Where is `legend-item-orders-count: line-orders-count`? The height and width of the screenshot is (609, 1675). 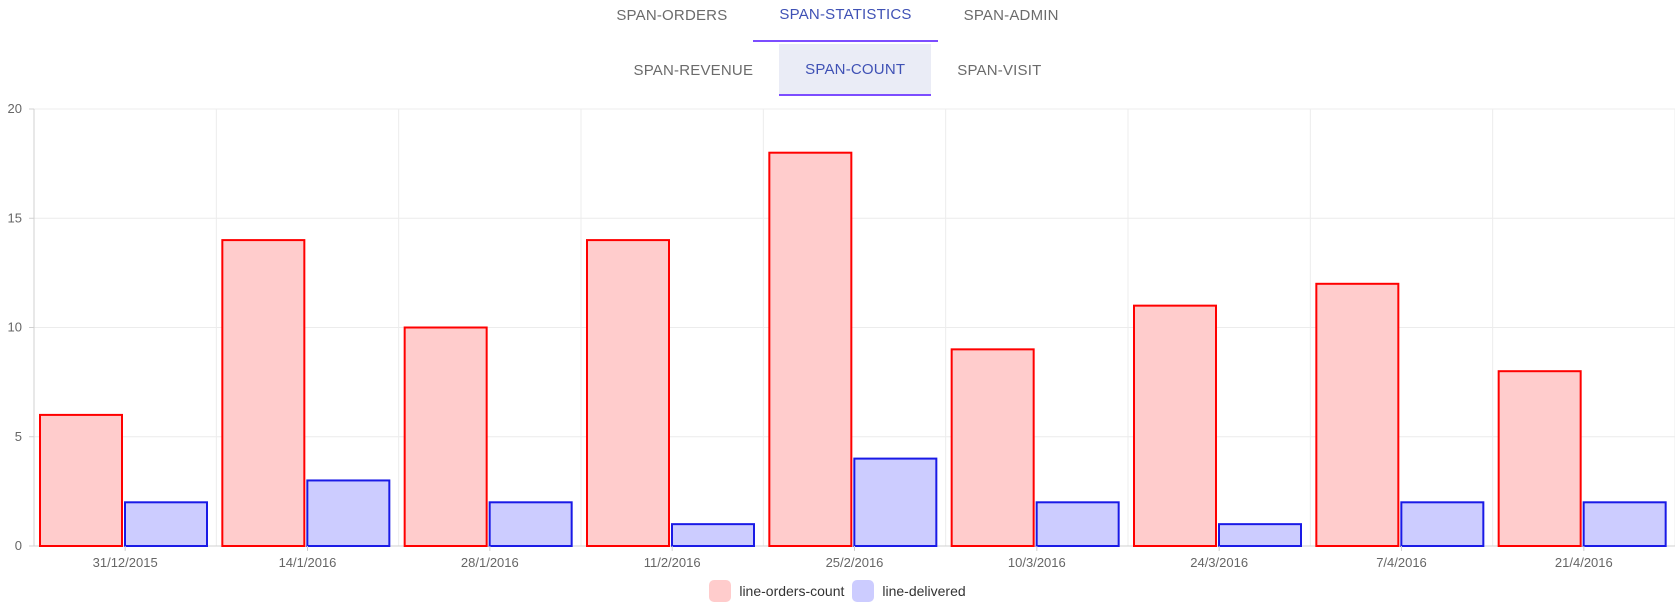
legend-item-orders-count: line-orders-count is located at coordinates (776, 591).